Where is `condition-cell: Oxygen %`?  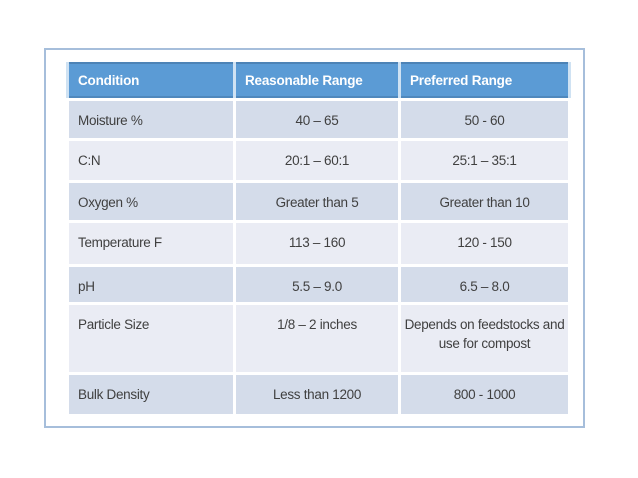
condition-cell: Oxygen % is located at coordinates (151, 201).